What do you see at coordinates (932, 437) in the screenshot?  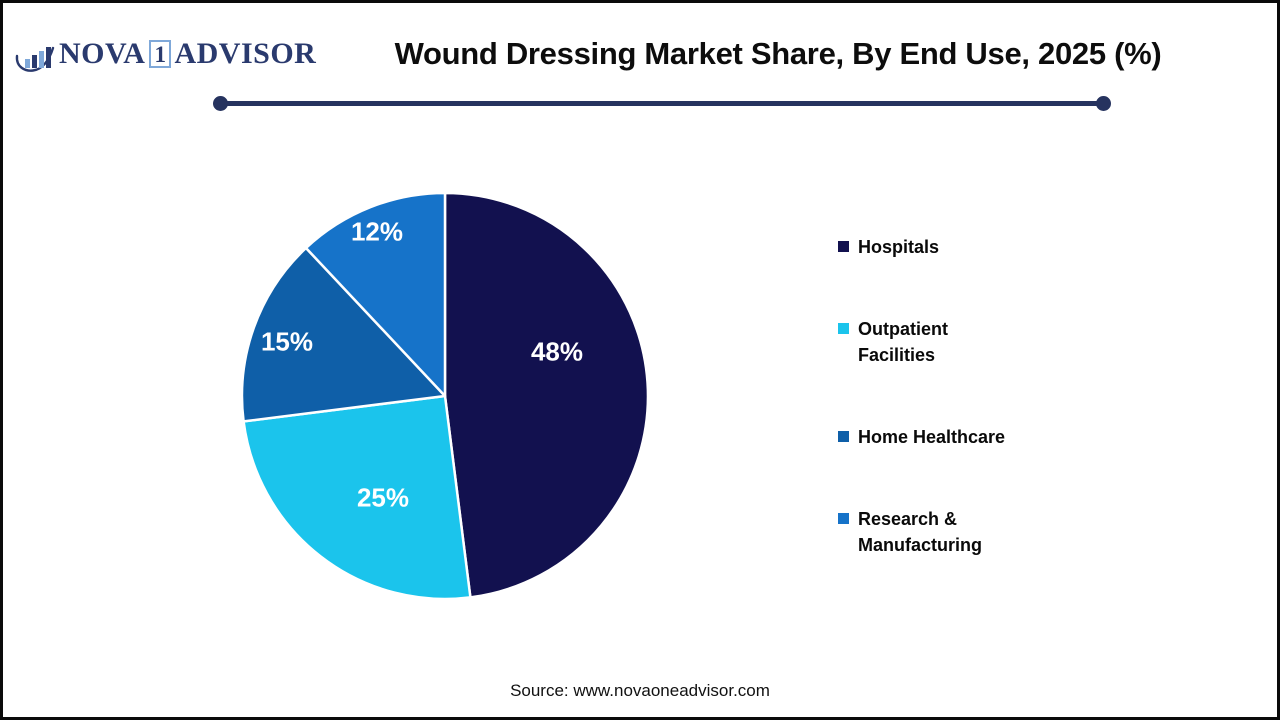 I see `legend-label: Home Healthcare` at bounding box center [932, 437].